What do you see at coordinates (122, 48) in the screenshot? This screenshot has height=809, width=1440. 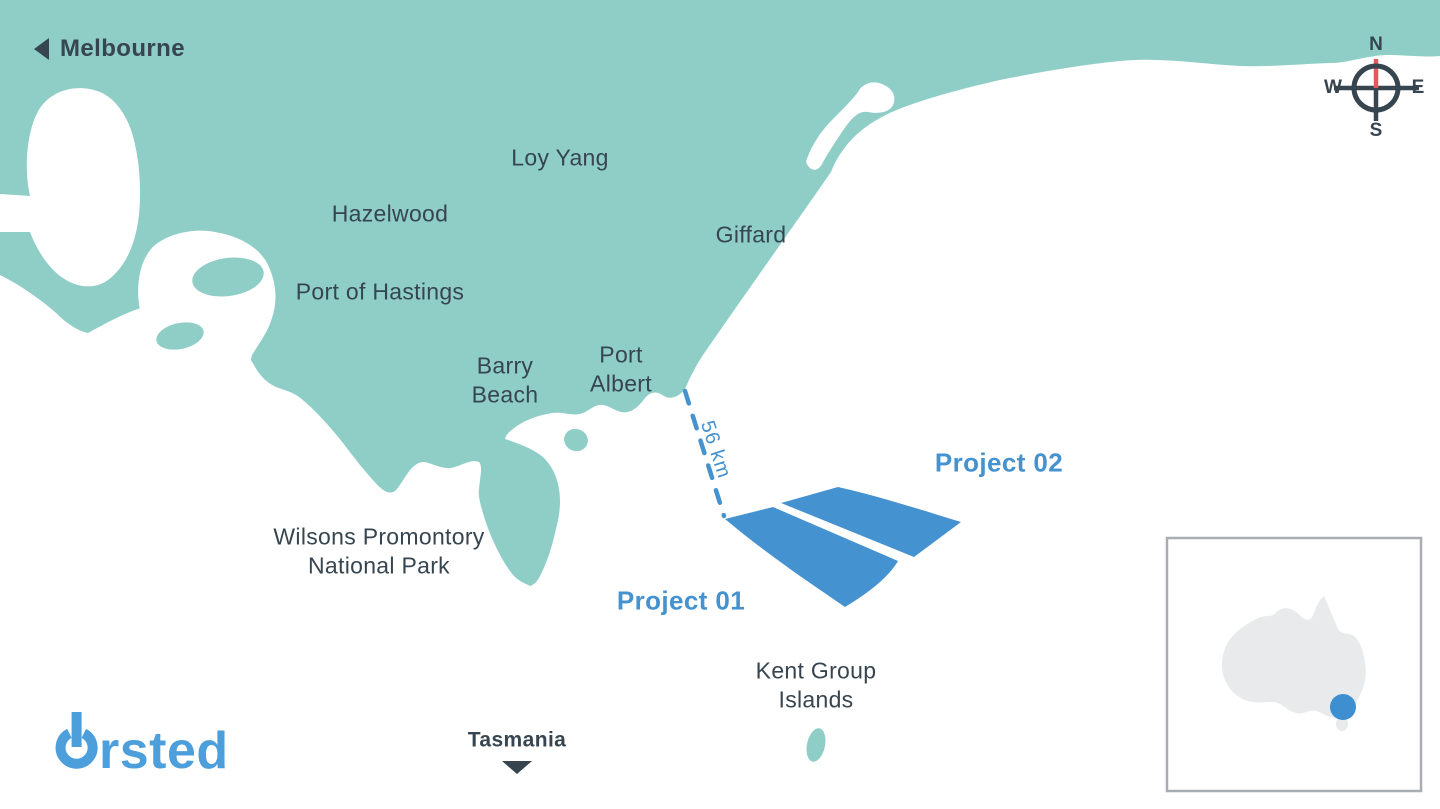 I see `melbourne-label: Melbourne` at bounding box center [122, 48].